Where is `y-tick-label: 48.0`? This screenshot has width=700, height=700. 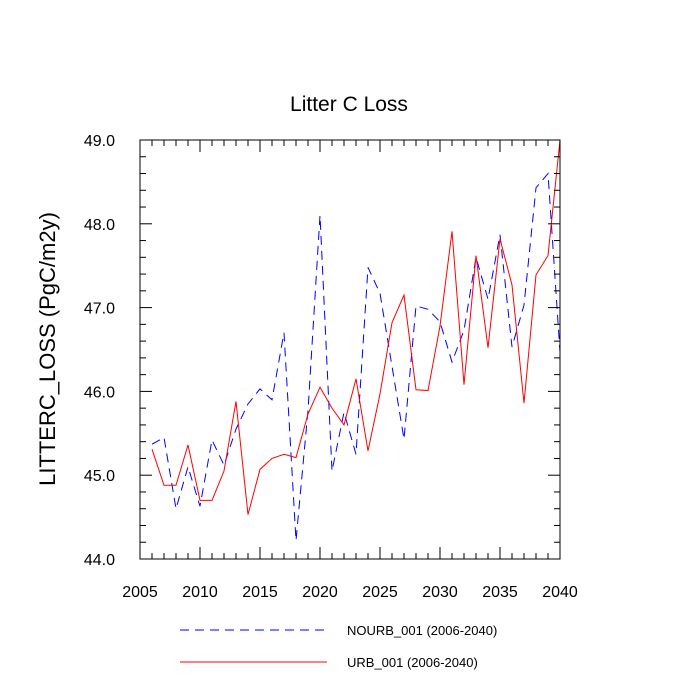
y-tick-label: 48.0 is located at coordinates (99, 225).